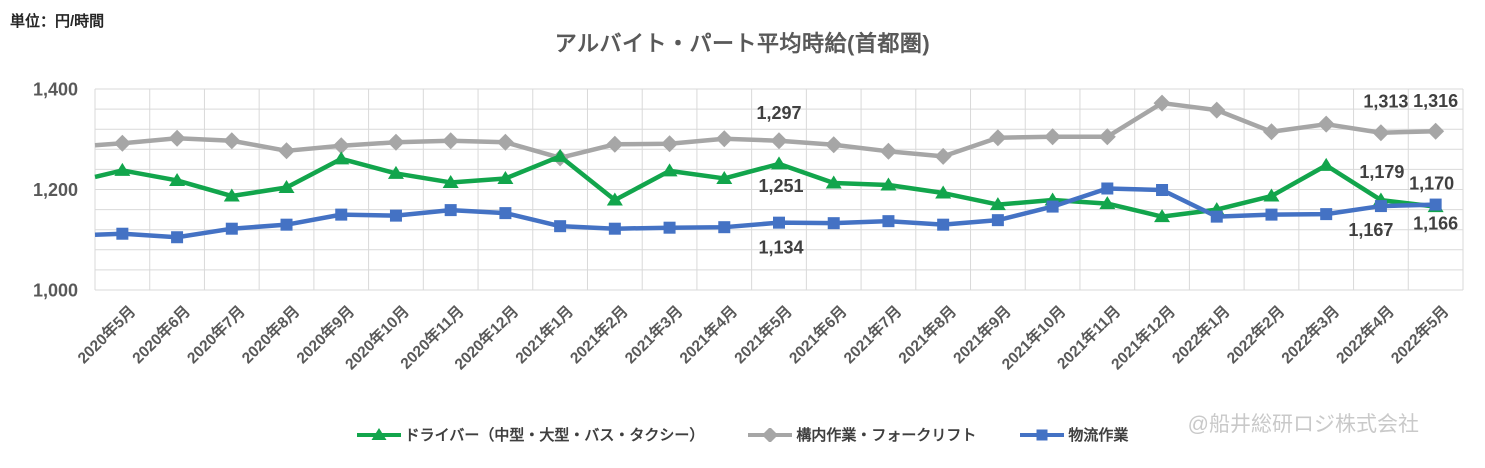 The width and height of the screenshot is (1485, 468). Describe the element at coordinates (1365, 334) in the screenshot. I see `x-tick-label: 2022年4月` at that location.